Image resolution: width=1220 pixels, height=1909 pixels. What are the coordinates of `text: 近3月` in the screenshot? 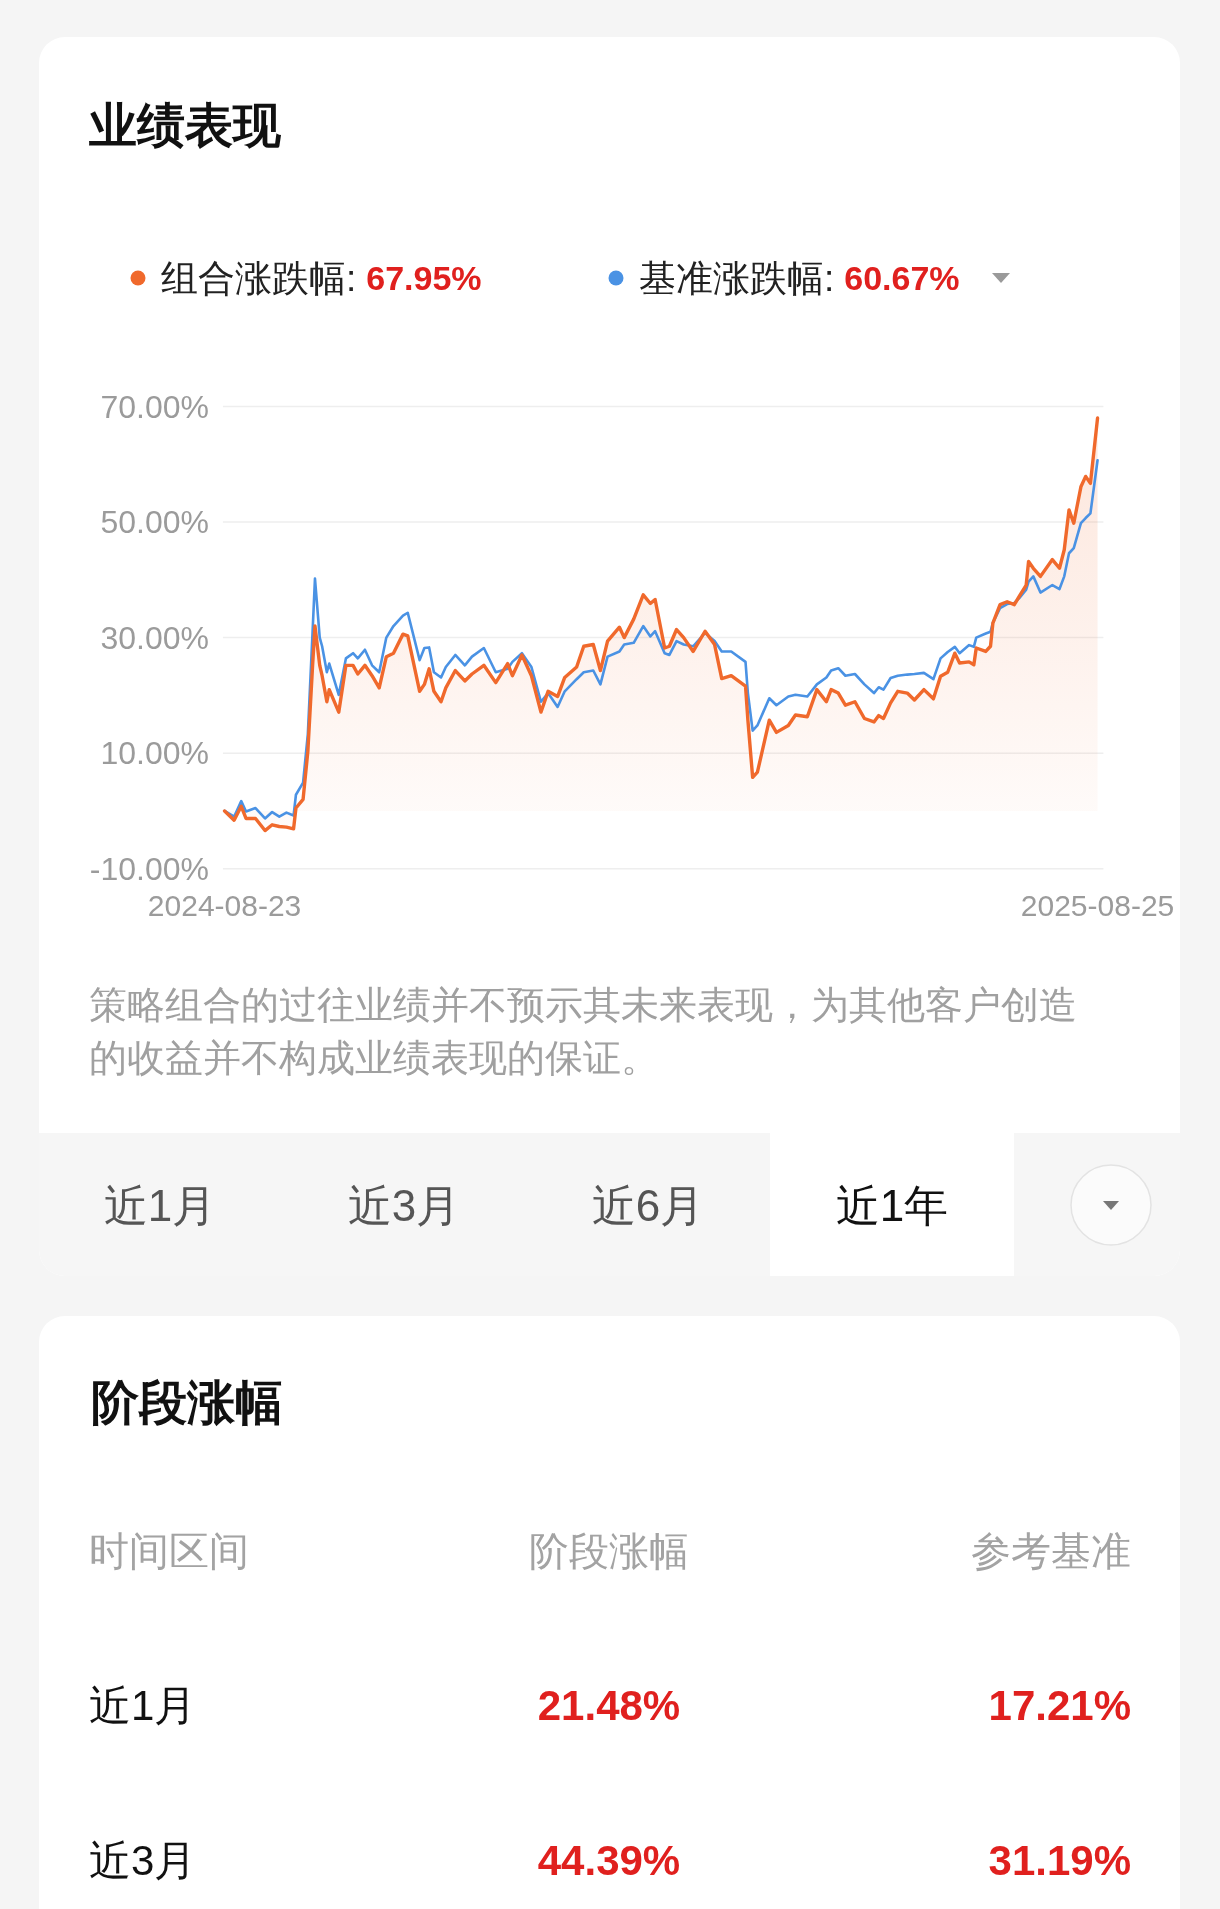 It's located at (143, 1860).